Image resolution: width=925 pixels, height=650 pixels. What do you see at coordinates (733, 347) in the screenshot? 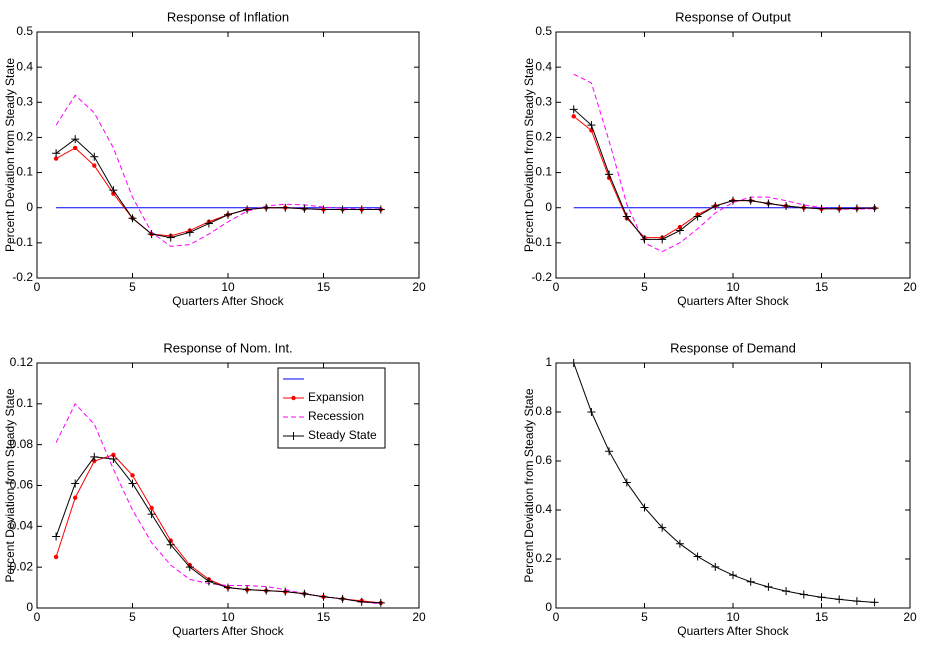
I see `chart-title: Response of Demand` at bounding box center [733, 347].